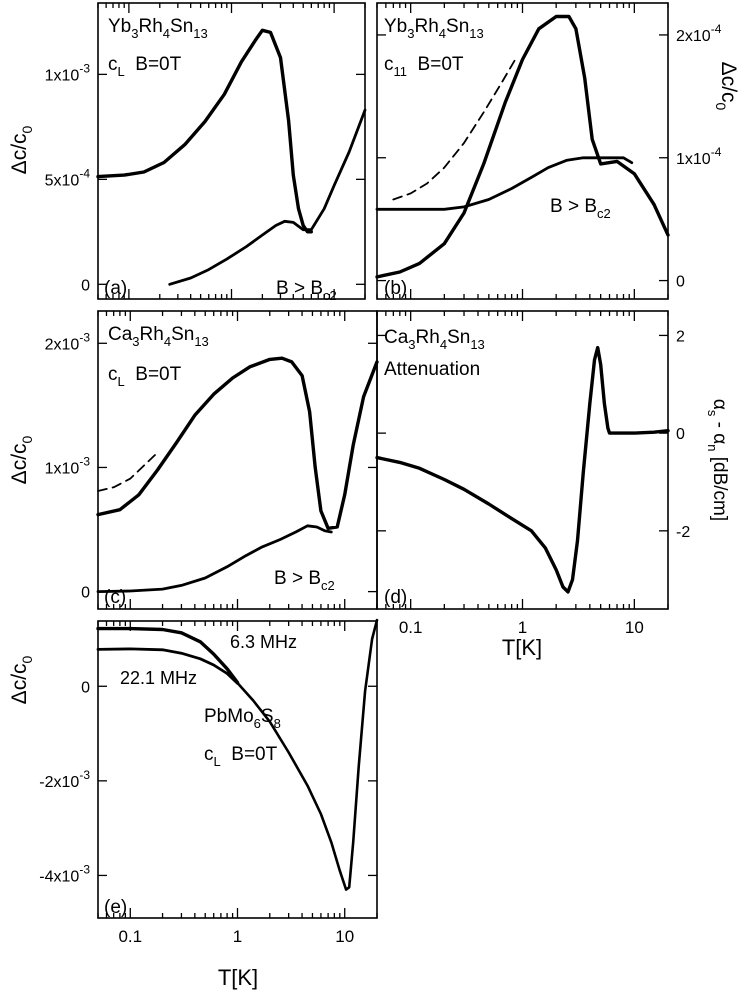 This screenshot has height=994, width=741. What do you see at coordinates (68, 341) in the screenshot?
I see `y-tick-label: 2x10⁻³` at bounding box center [68, 341].